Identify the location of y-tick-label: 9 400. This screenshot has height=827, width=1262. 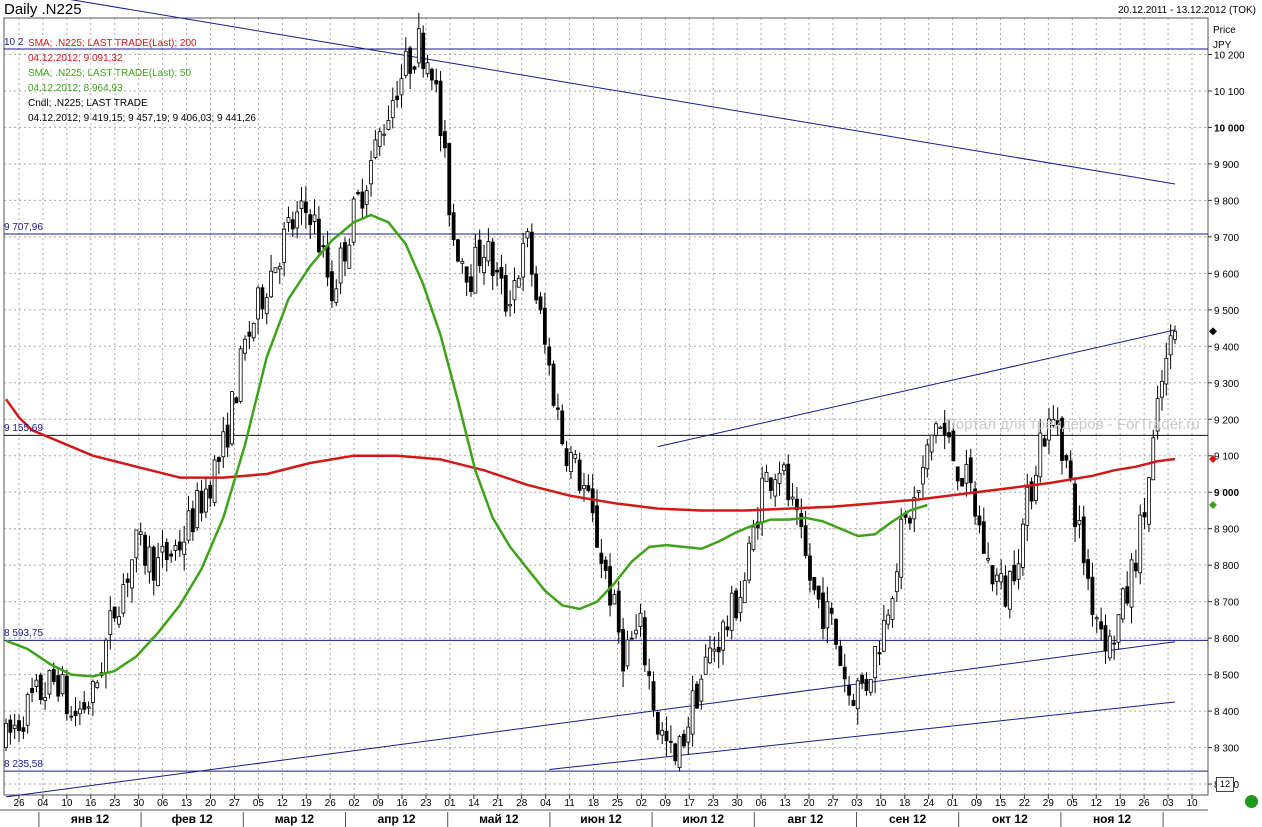
(1226, 347).